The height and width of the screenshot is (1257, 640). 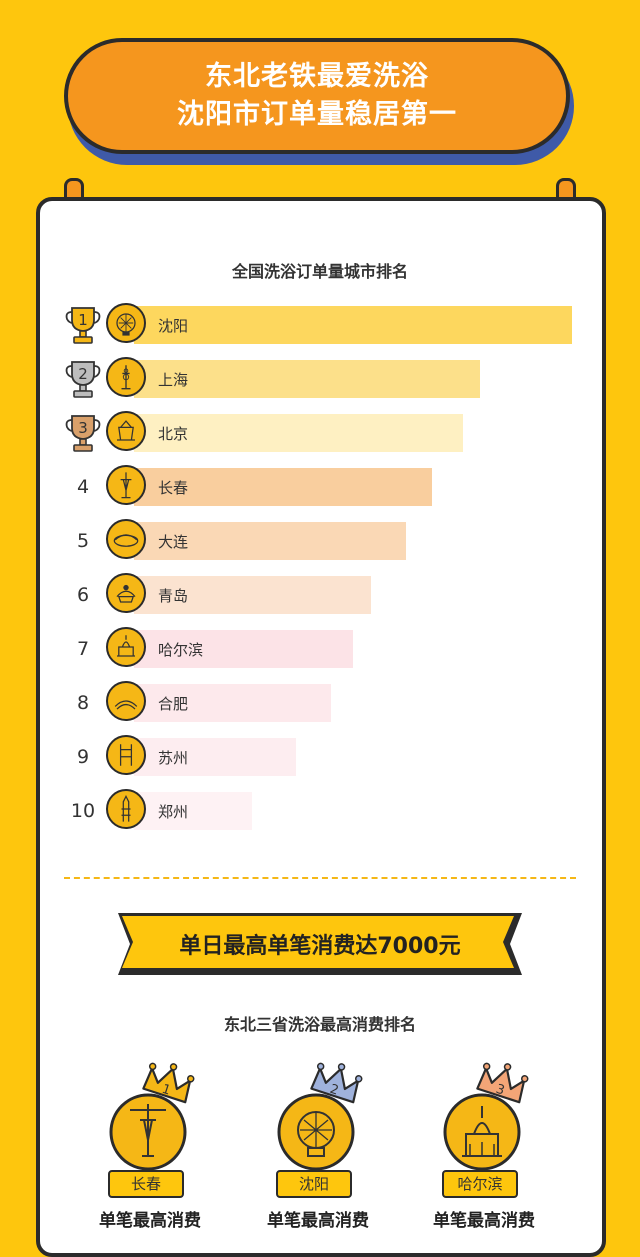 What do you see at coordinates (173, 380) in the screenshot?
I see `city-label: 上海` at bounding box center [173, 380].